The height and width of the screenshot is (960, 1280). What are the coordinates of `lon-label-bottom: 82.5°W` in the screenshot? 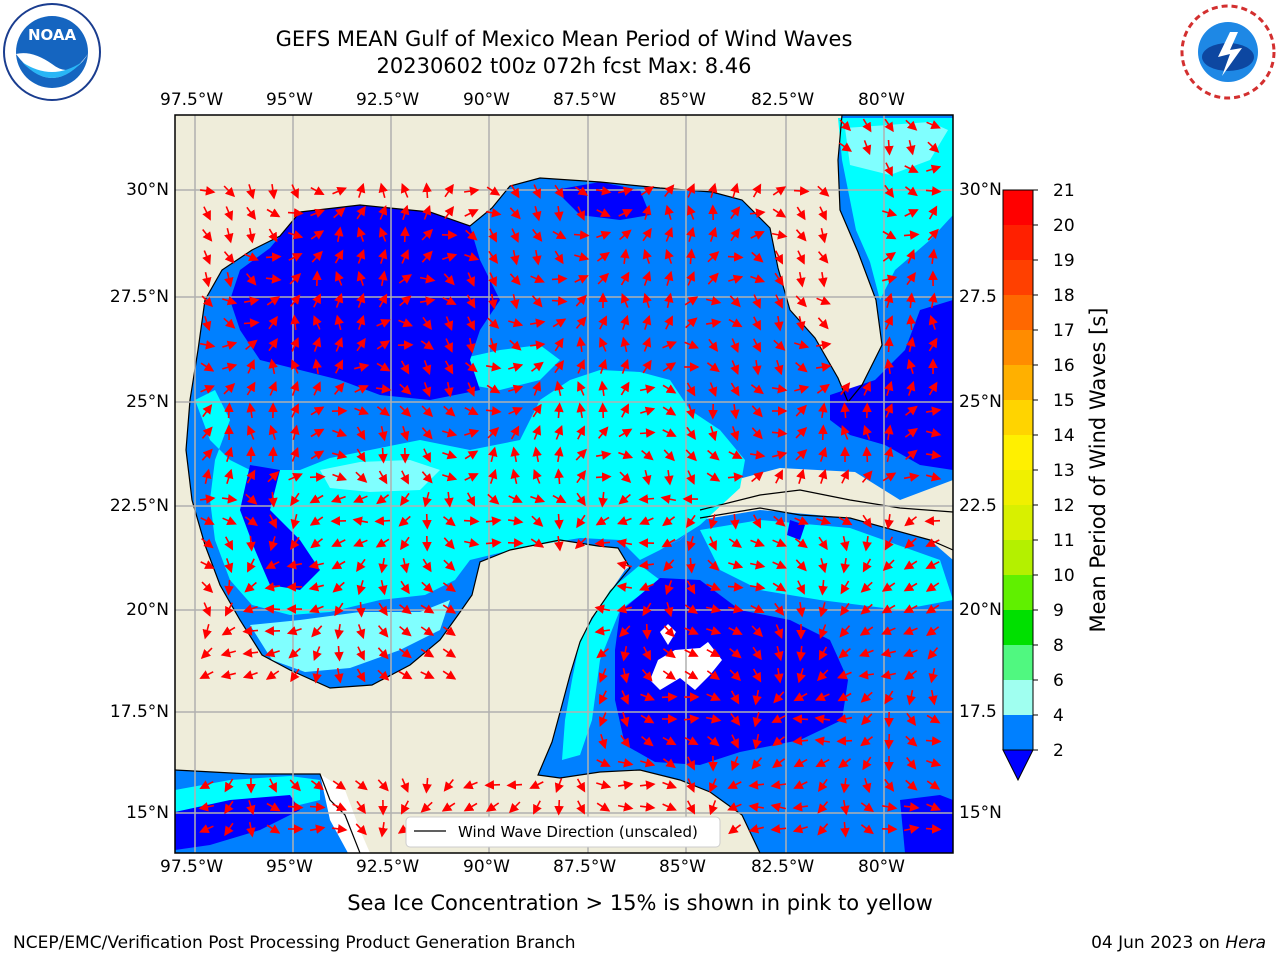 It's located at (783, 867).